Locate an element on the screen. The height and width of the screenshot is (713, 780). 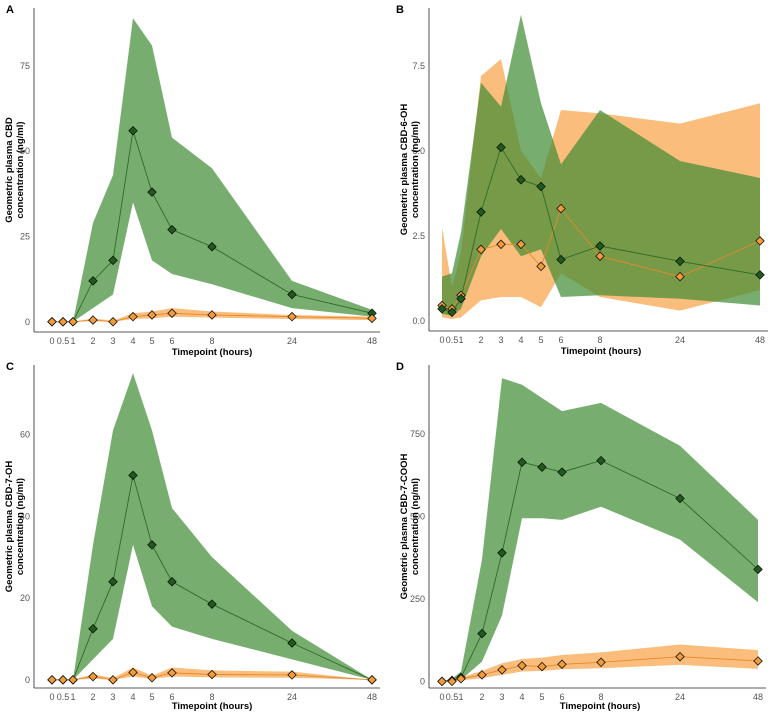
panel-letter: A is located at coordinates (10, 10).